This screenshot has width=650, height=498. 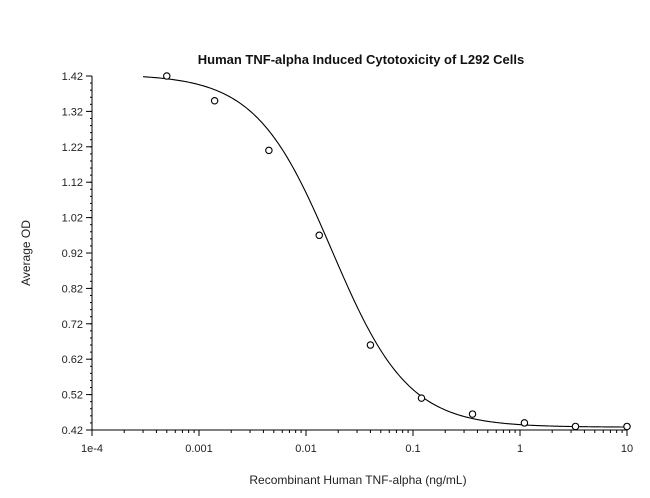 What do you see at coordinates (92, 449) in the screenshot?
I see `x-tick-label: 1e-4` at bounding box center [92, 449].